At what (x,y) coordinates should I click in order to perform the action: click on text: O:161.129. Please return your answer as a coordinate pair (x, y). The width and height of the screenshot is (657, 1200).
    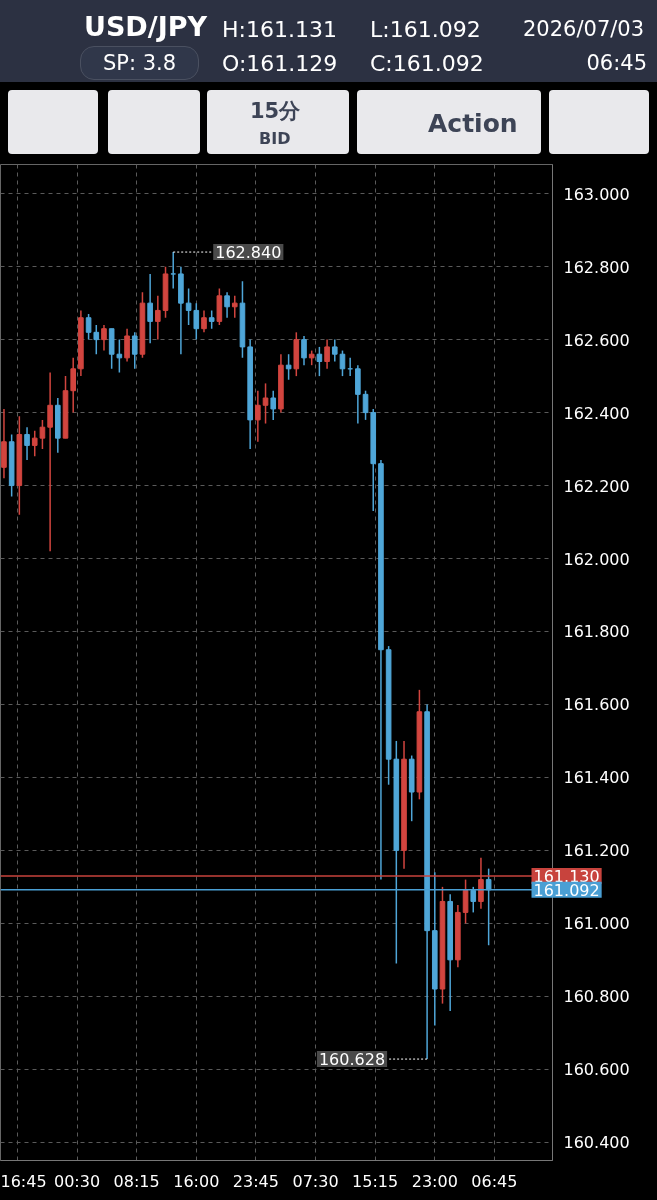
    Looking at the image, I should click on (280, 64).